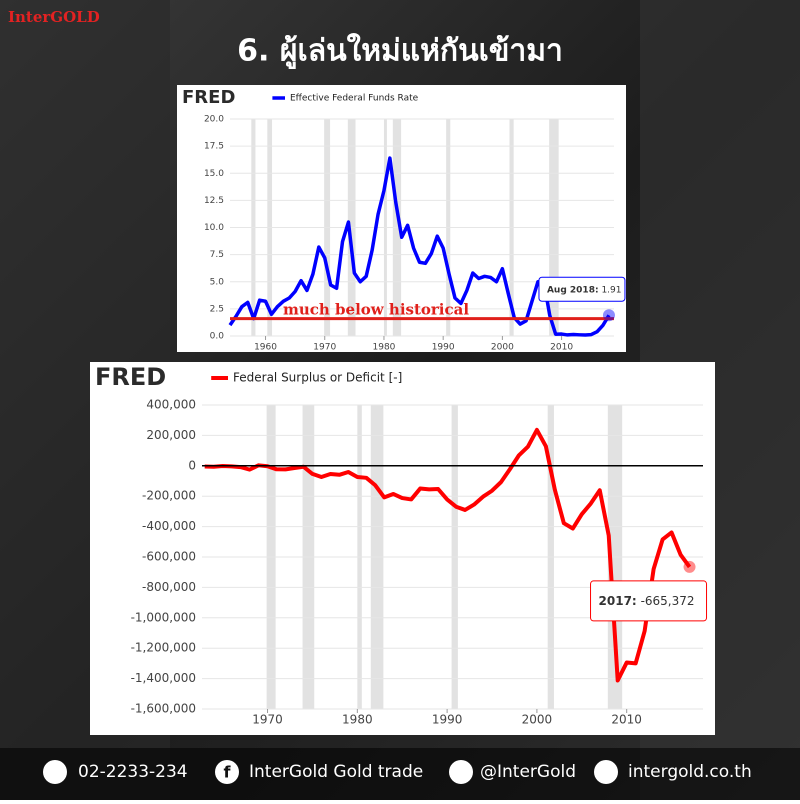 The height and width of the screenshot is (804, 800). What do you see at coordinates (690, 772) in the screenshot?
I see `website: intergold.co.th` at bounding box center [690, 772].